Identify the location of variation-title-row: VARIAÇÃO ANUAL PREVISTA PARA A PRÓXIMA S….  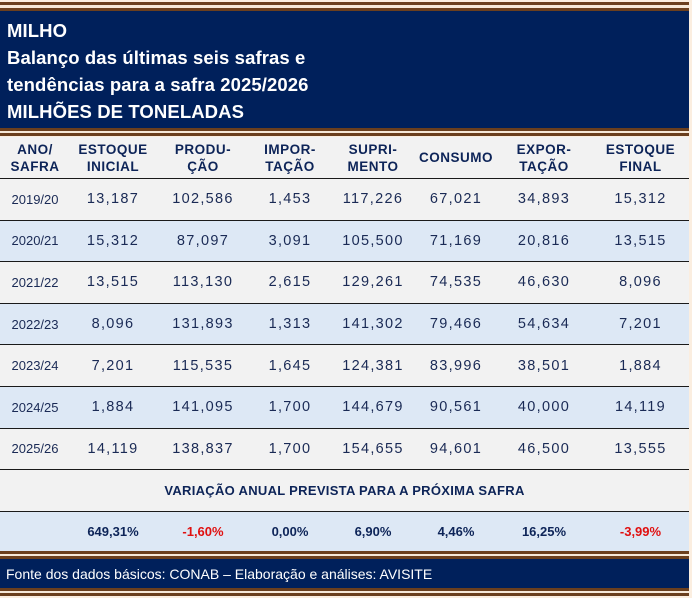
(344, 491).